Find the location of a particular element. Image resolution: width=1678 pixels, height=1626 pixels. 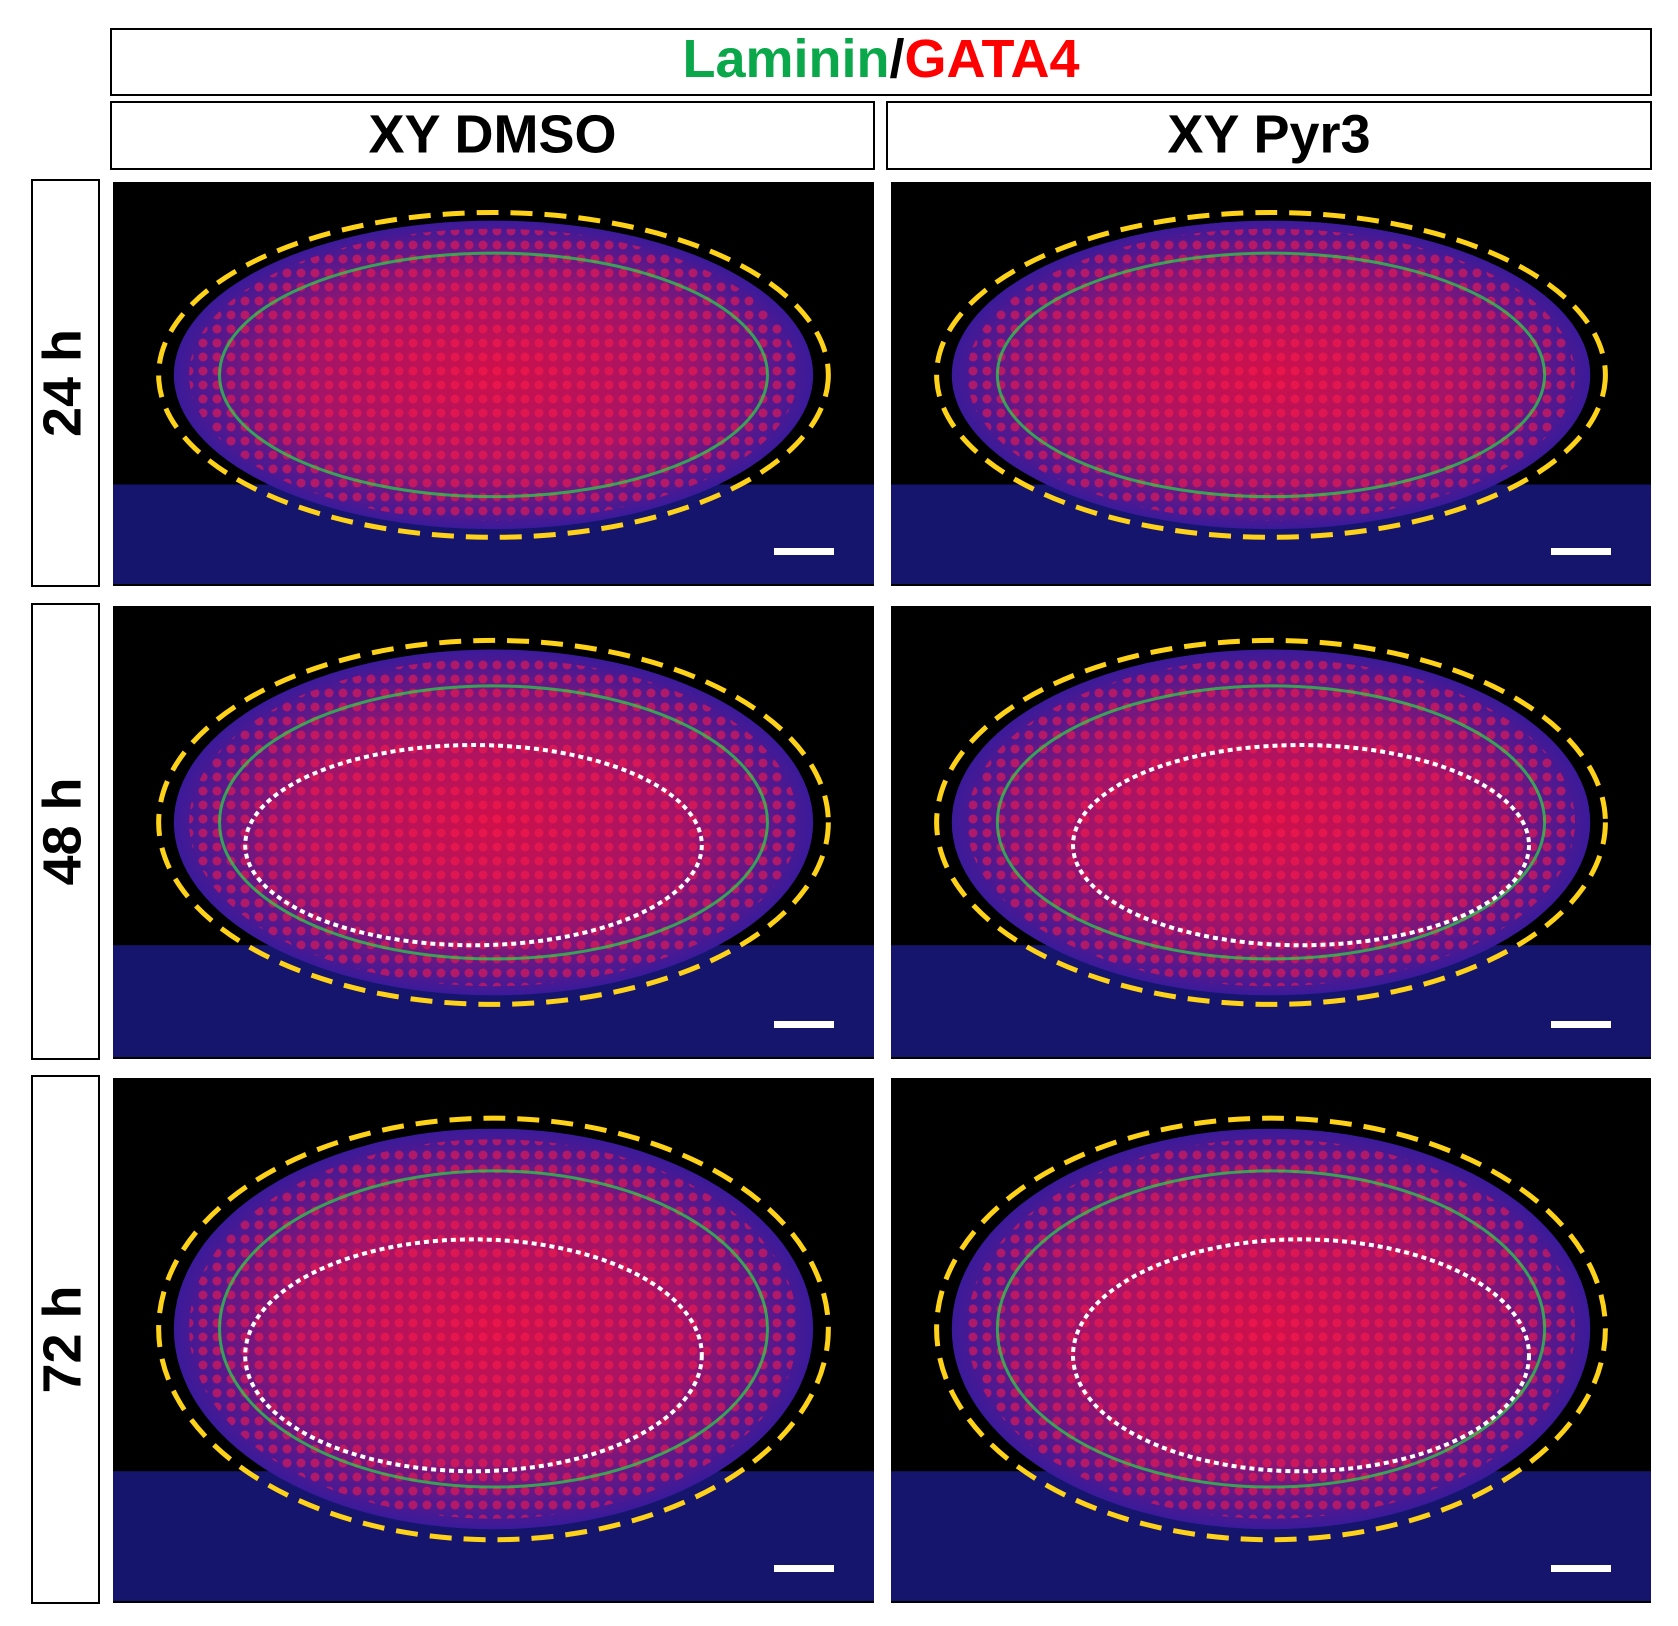

column-header: XY Pyr3 is located at coordinates (1268, 134).